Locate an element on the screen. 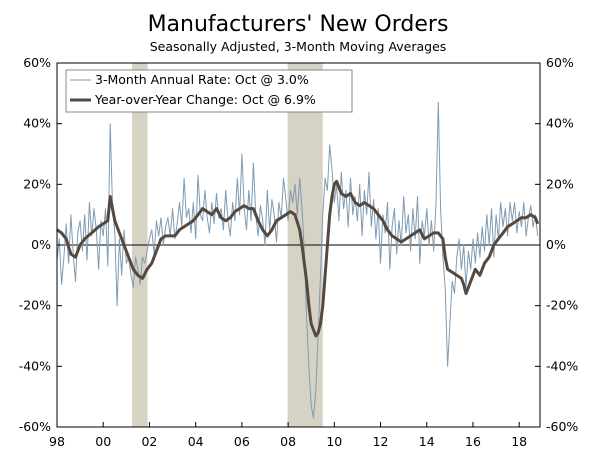  y-tick-label-right: -20% is located at coordinates (562, 305).